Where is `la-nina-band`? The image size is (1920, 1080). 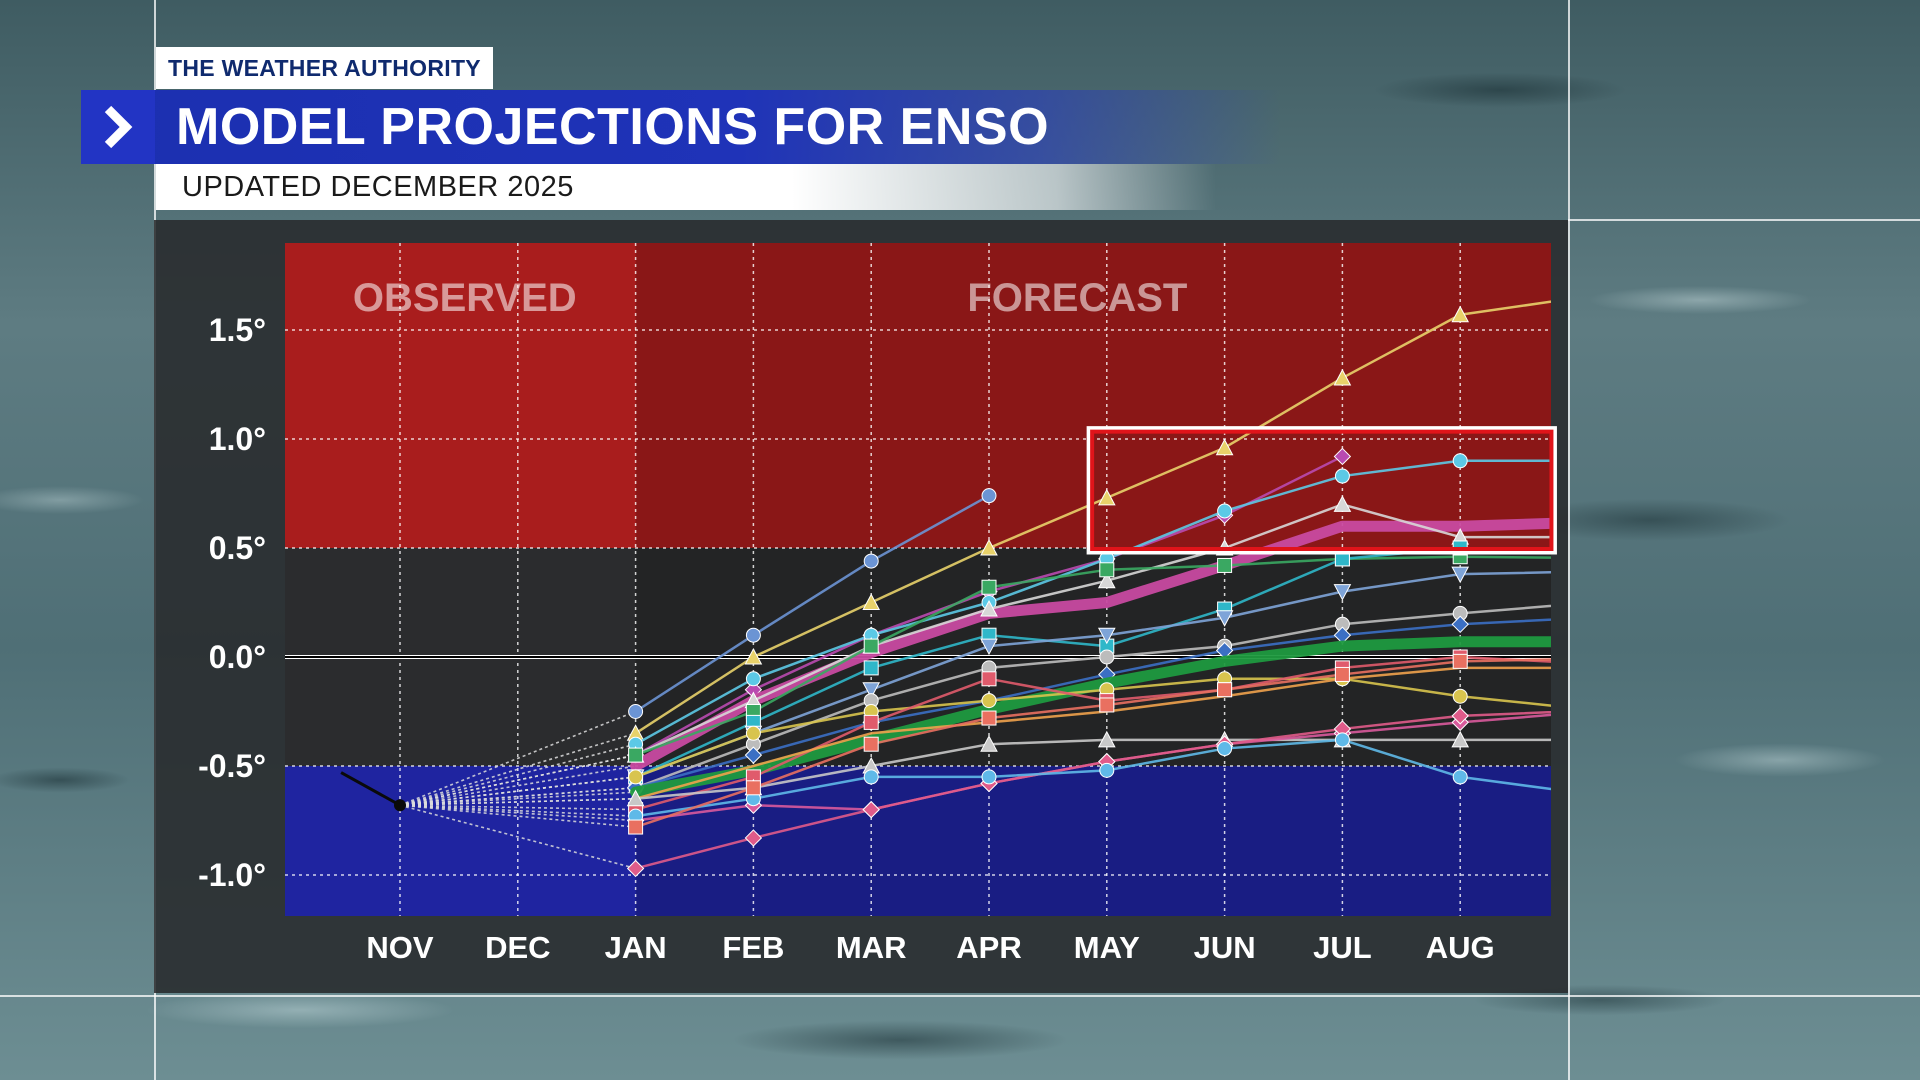
la-nina-band is located at coordinates (918, 841).